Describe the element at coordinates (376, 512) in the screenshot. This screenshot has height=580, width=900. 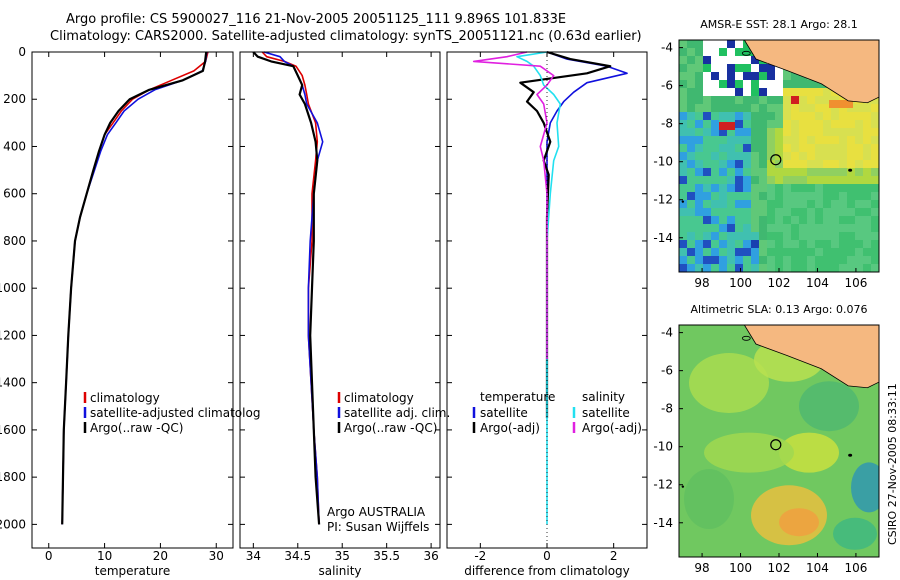
I see `float-owner-annotation: Argo AUSTRALIA` at that location.